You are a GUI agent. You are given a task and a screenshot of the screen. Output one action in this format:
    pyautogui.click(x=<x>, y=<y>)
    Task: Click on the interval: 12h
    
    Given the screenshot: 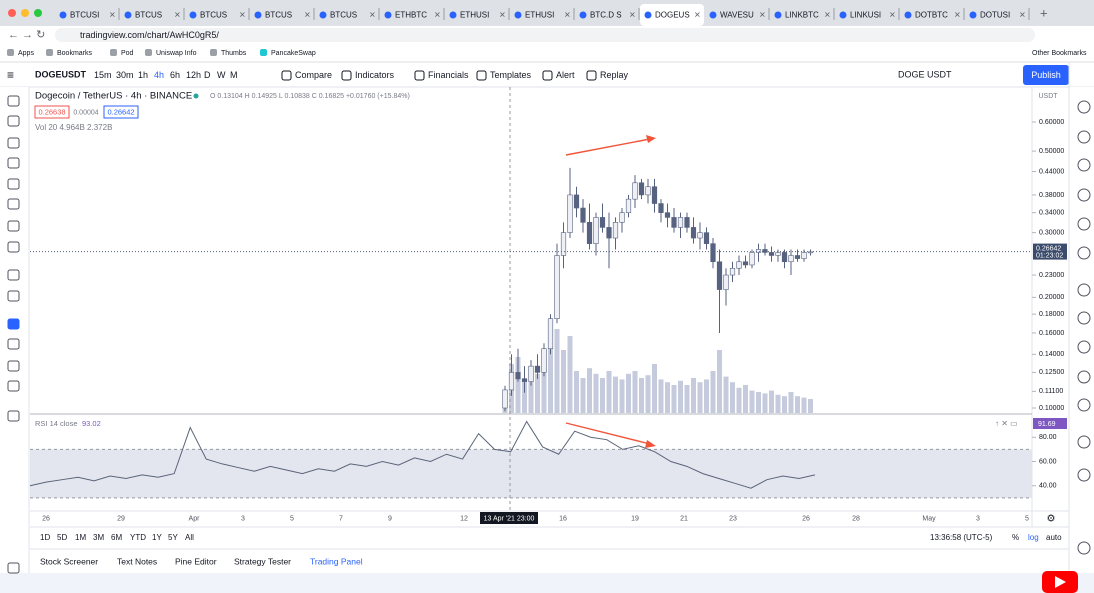 What is the action you would take?
    pyautogui.click(x=193, y=75)
    